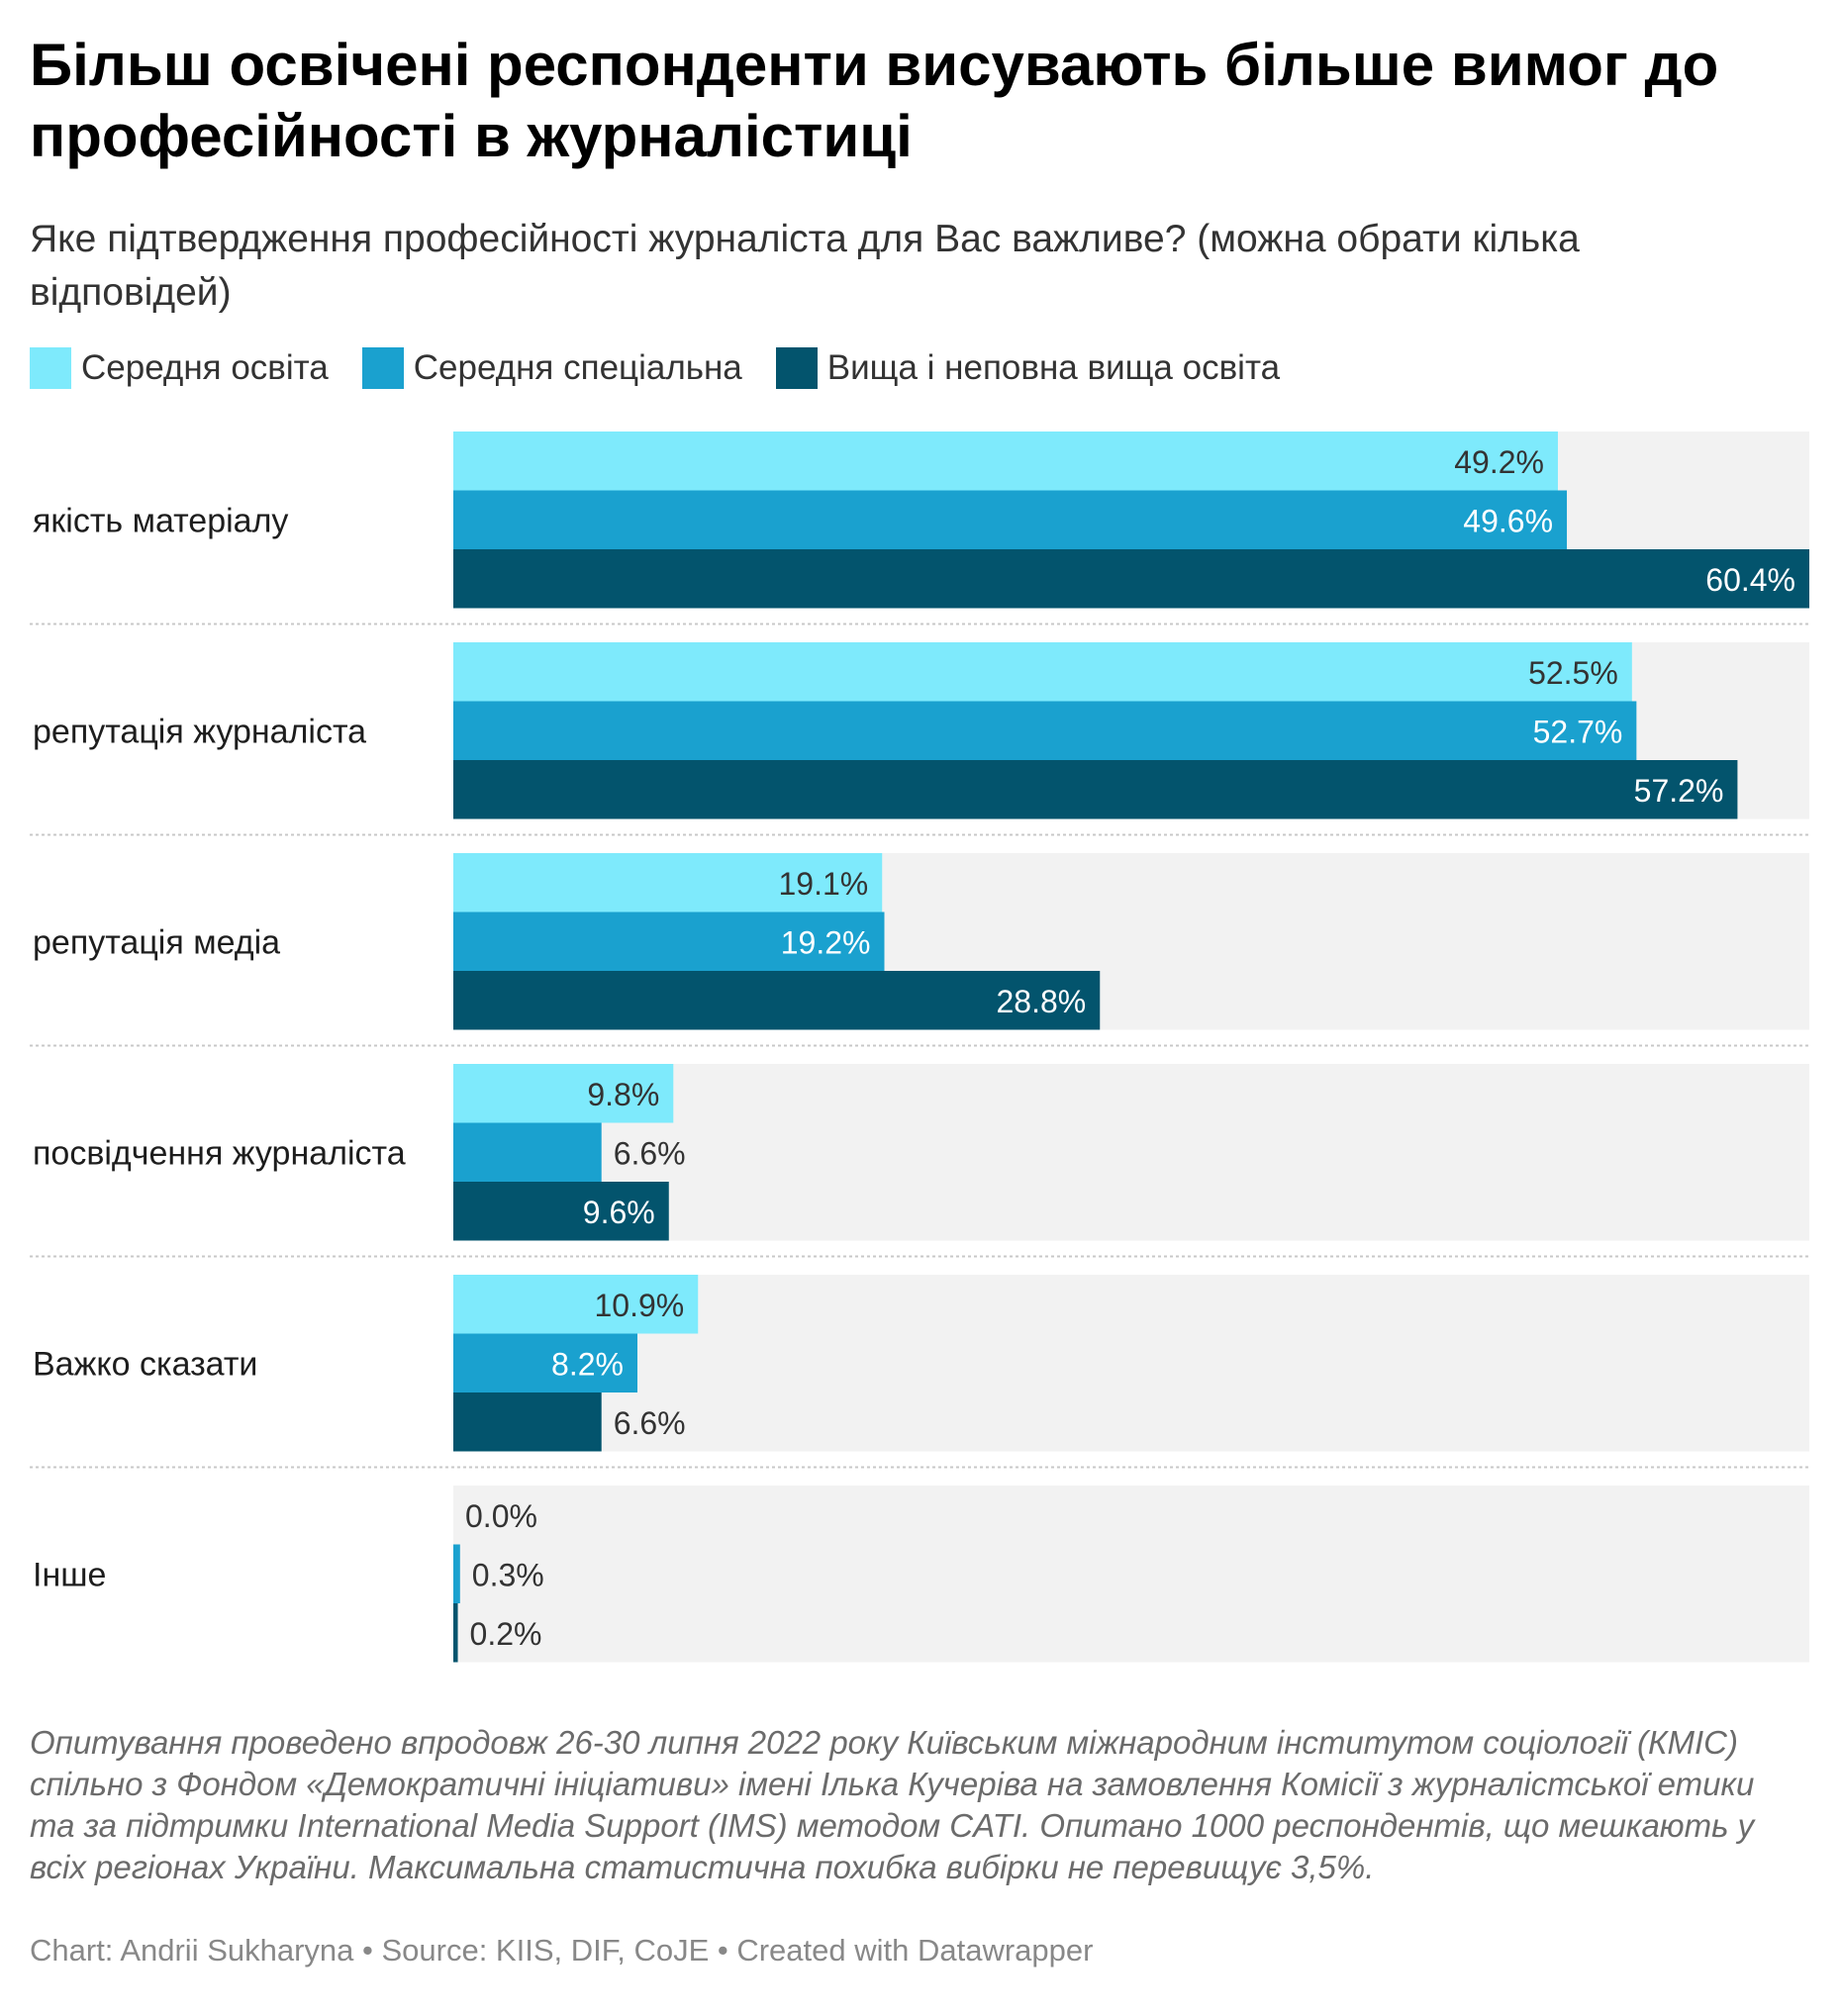 The height and width of the screenshot is (2016, 1841). What do you see at coordinates (1508, 520) in the screenshot?
I see `data-label: 49.6%` at bounding box center [1508, 520].